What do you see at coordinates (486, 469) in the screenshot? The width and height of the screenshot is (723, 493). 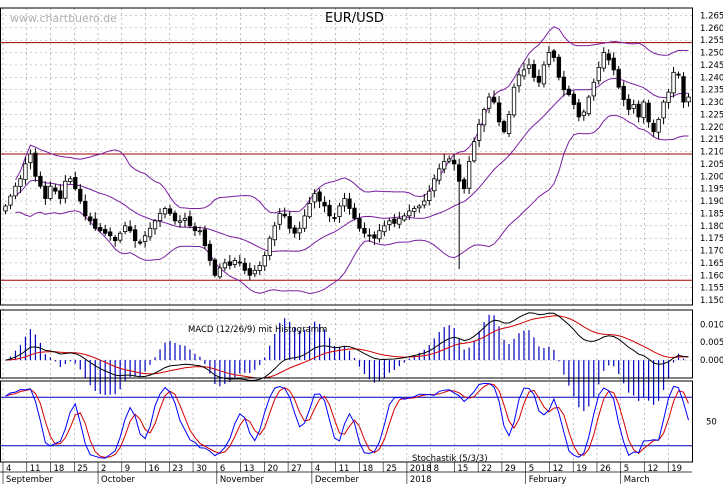 I see `date-tick-label: 22` at bounding box center [486, 469].